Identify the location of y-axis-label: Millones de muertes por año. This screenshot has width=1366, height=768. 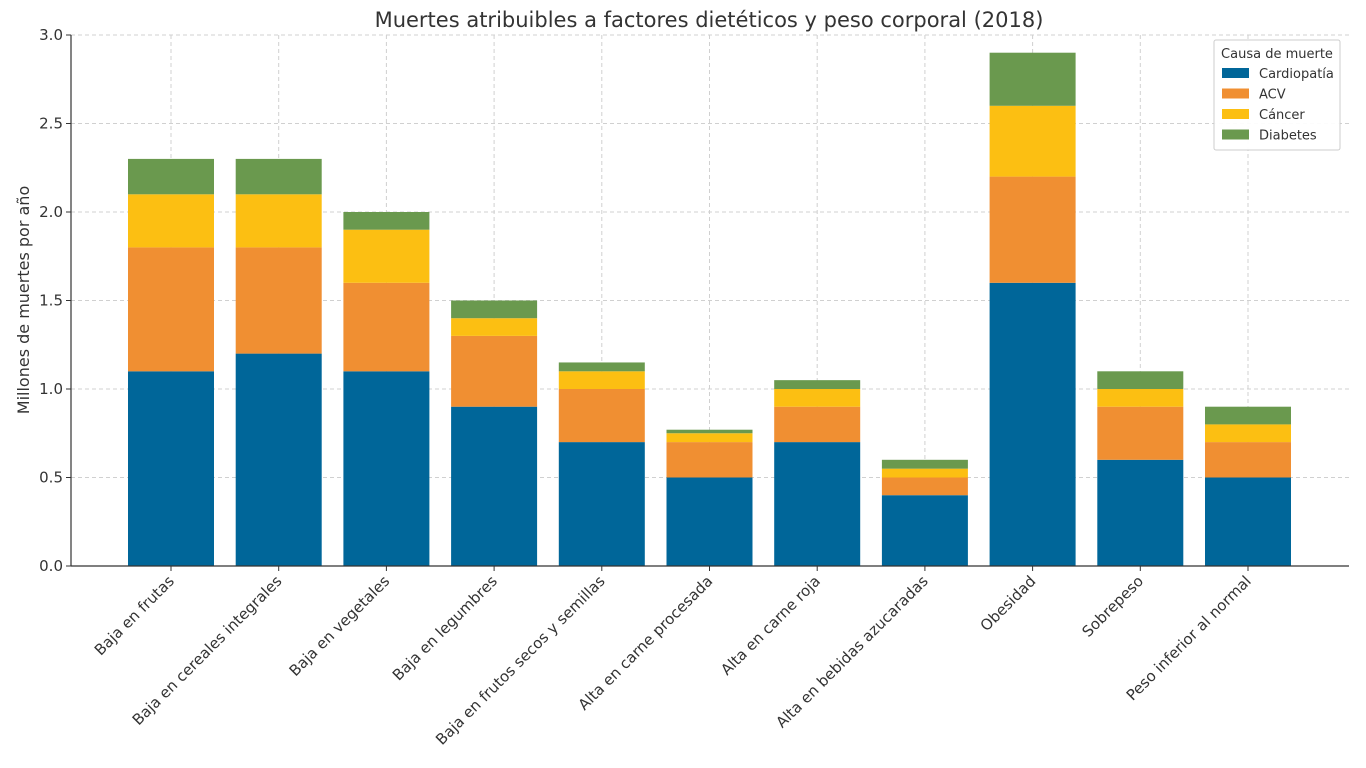
(23, 300).